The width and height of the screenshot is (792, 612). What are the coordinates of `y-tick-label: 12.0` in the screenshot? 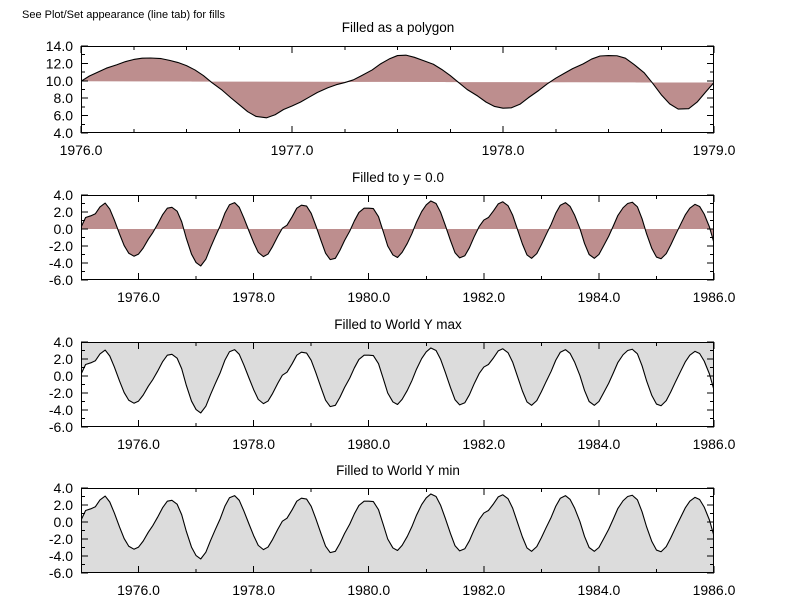 It's located at (59, 63).